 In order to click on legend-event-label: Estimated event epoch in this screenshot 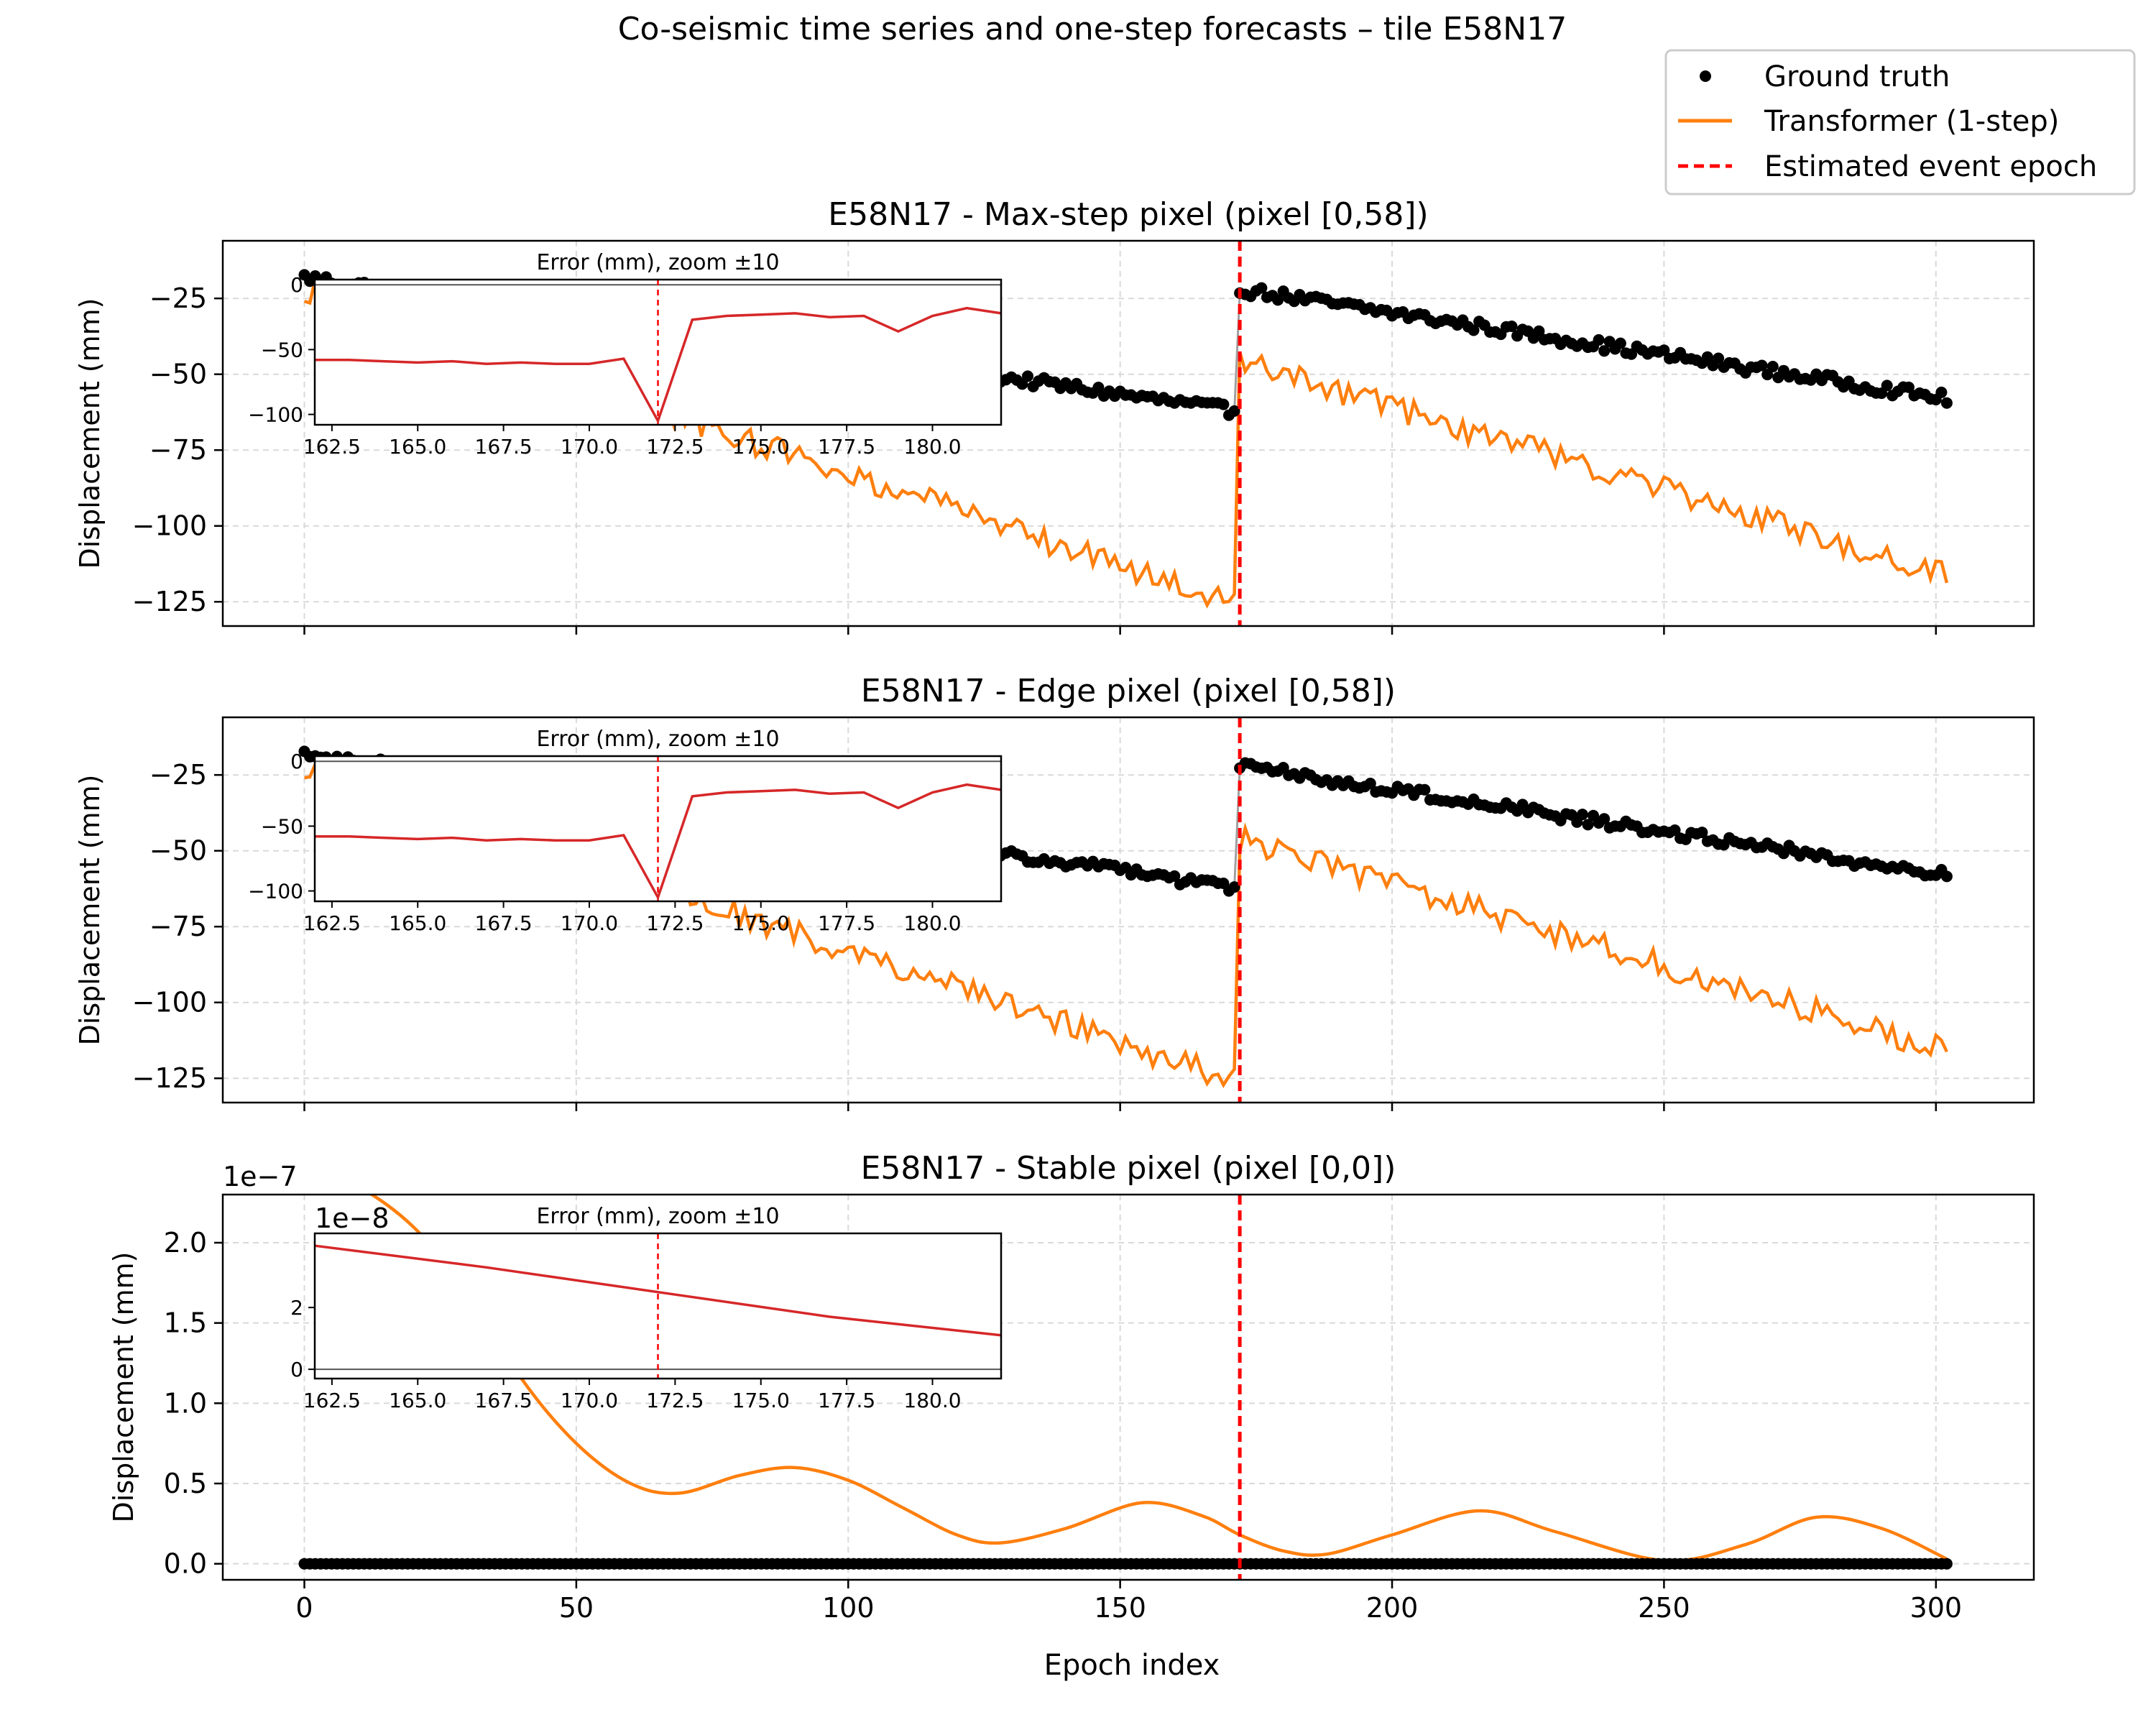, I will do `click(1931, 166)`.